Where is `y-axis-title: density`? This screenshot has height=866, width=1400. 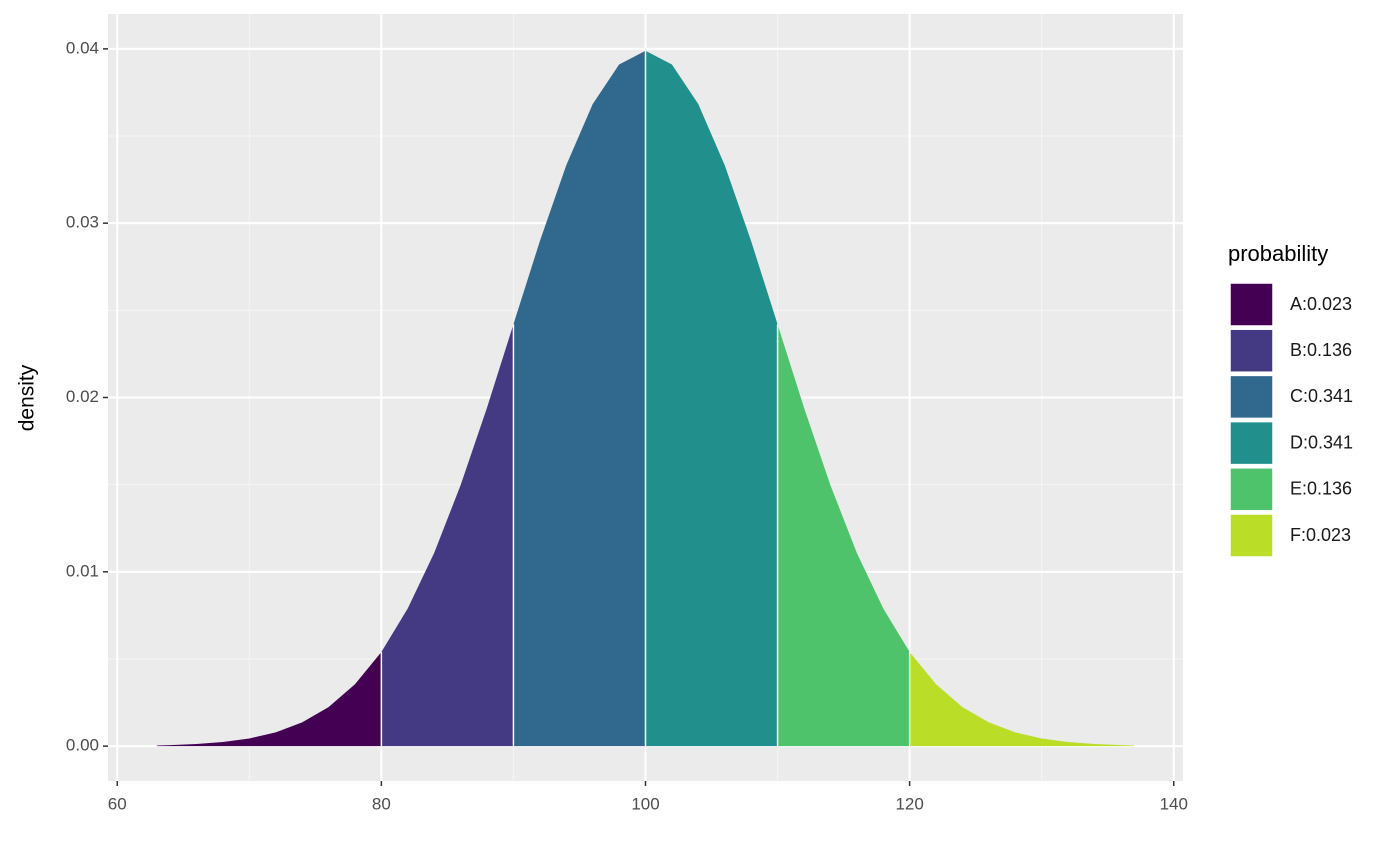
y-axis-title: density is located at coordinates (27, 397).